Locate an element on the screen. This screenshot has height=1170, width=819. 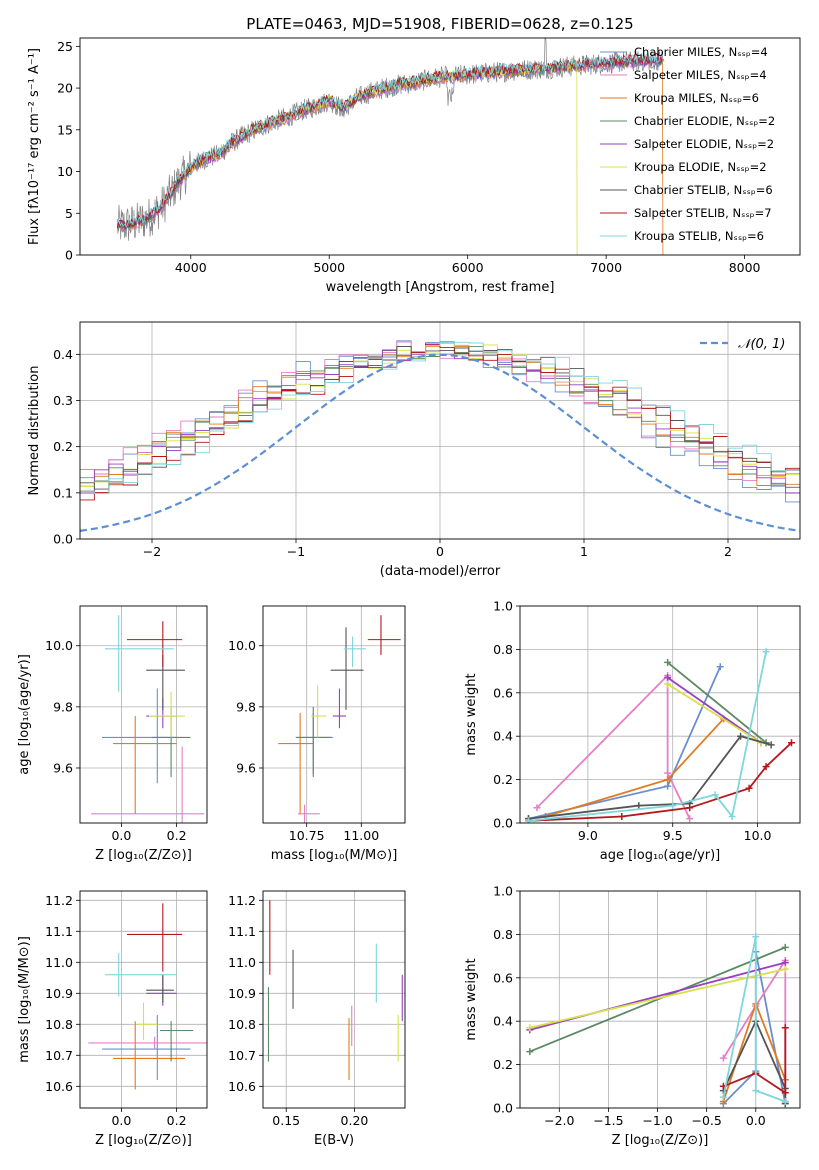
plot-area-age-vs-mass is located at coordinates (334, 714).